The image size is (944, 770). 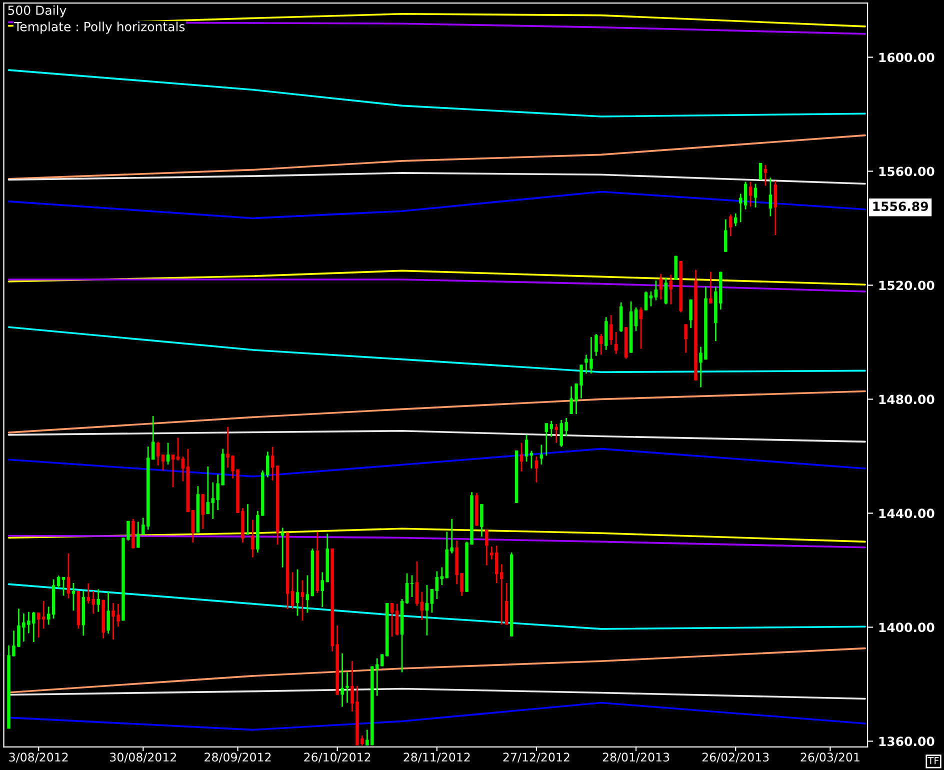 What do you see at coordinates (337, 757) in the screenshot?
I see `x-tick-label: 26/10/2012` at bounding box center [337, 757].